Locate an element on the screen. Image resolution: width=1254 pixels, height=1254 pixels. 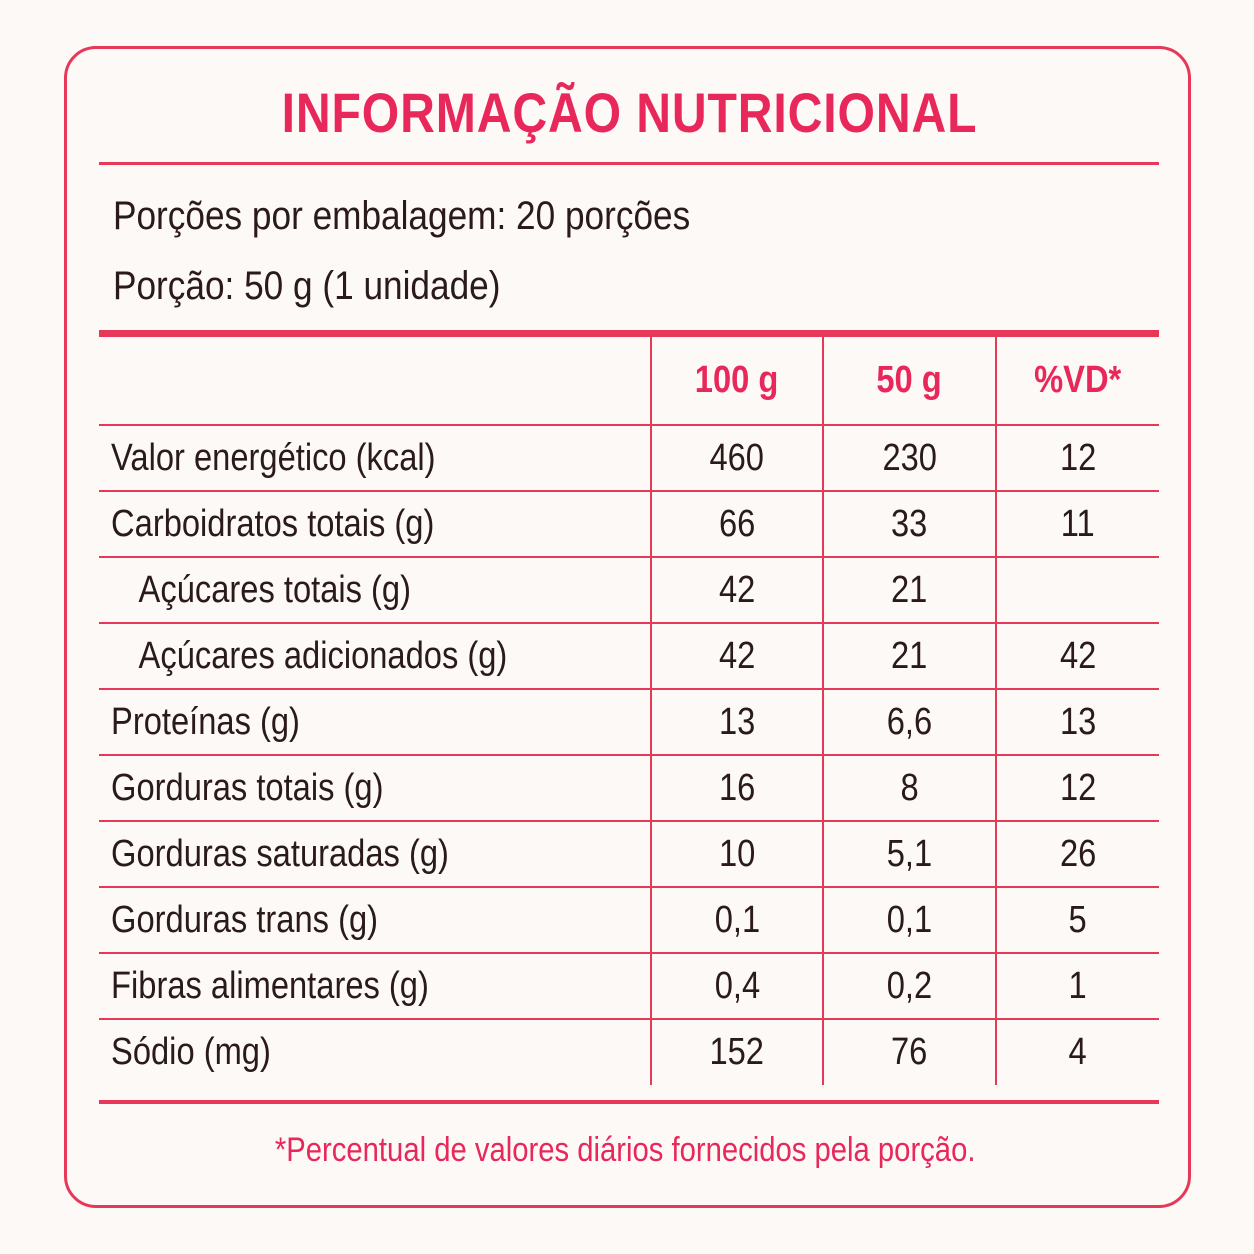
value-50g: 76 is located at coordinates (909, 1052).